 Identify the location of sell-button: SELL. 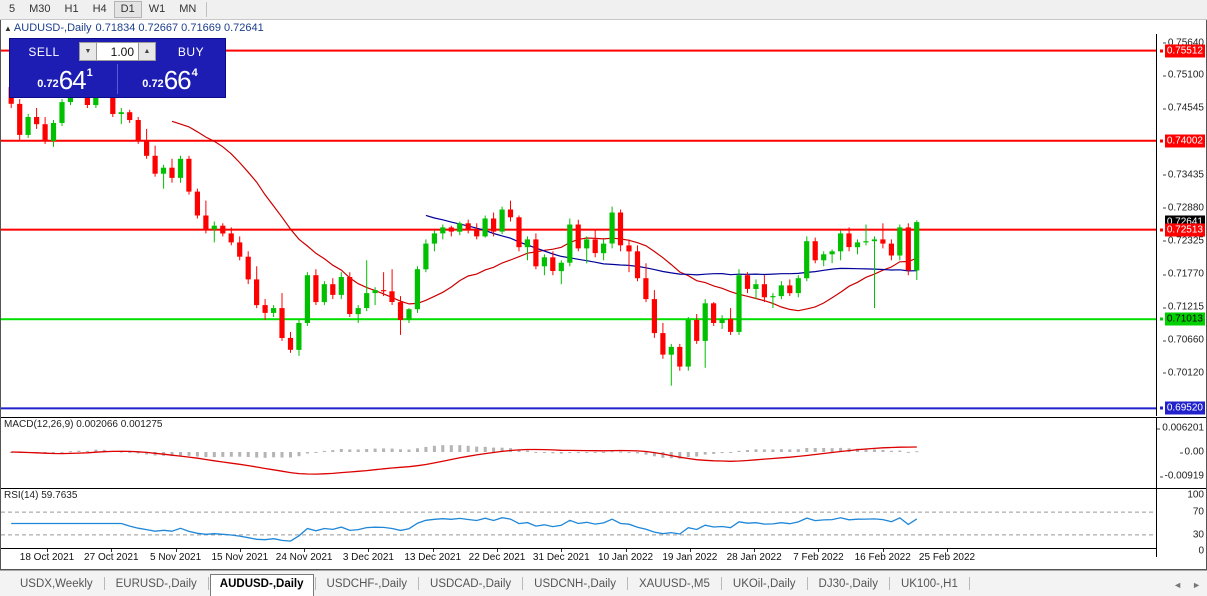
(44, 51).